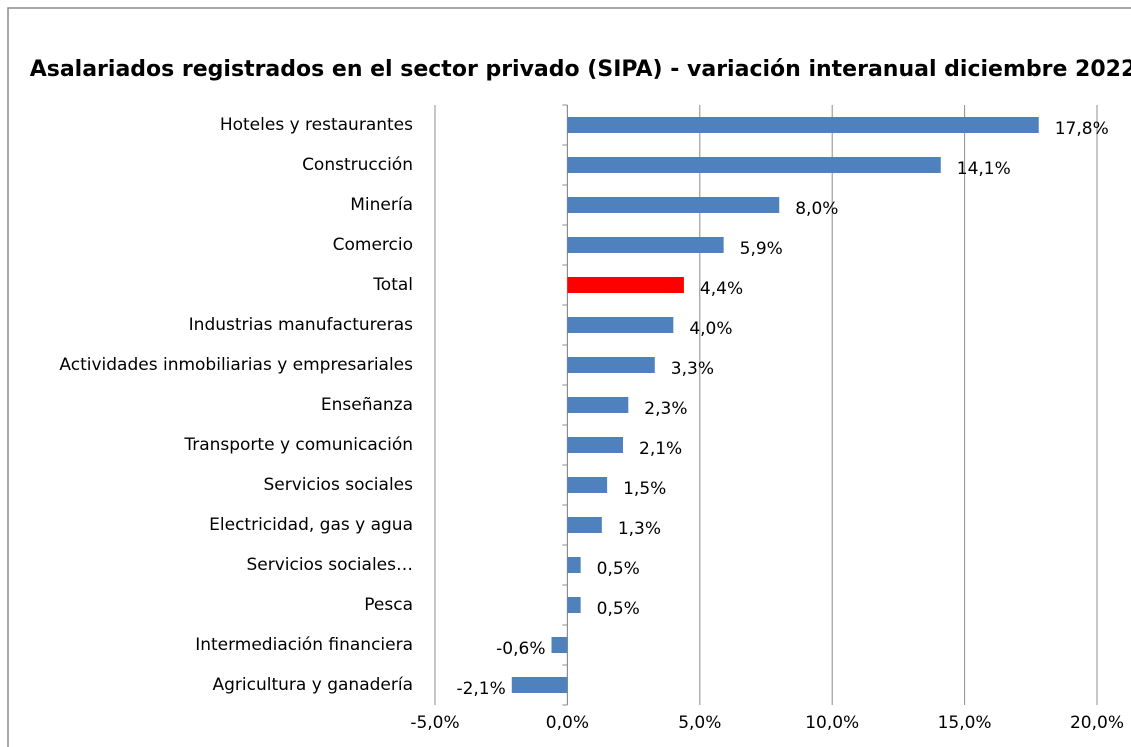 The height and width of the screenshot is (747, 1131). I want to click on value-label: 2,1%, so click(660, 449).